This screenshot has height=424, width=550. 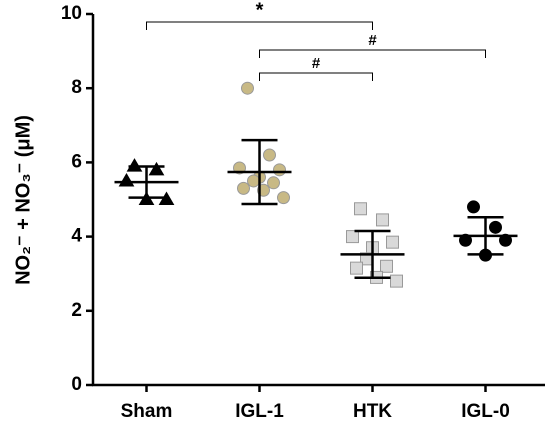 I want to click on y-tick-label: 2, so click(x=76, y=310).